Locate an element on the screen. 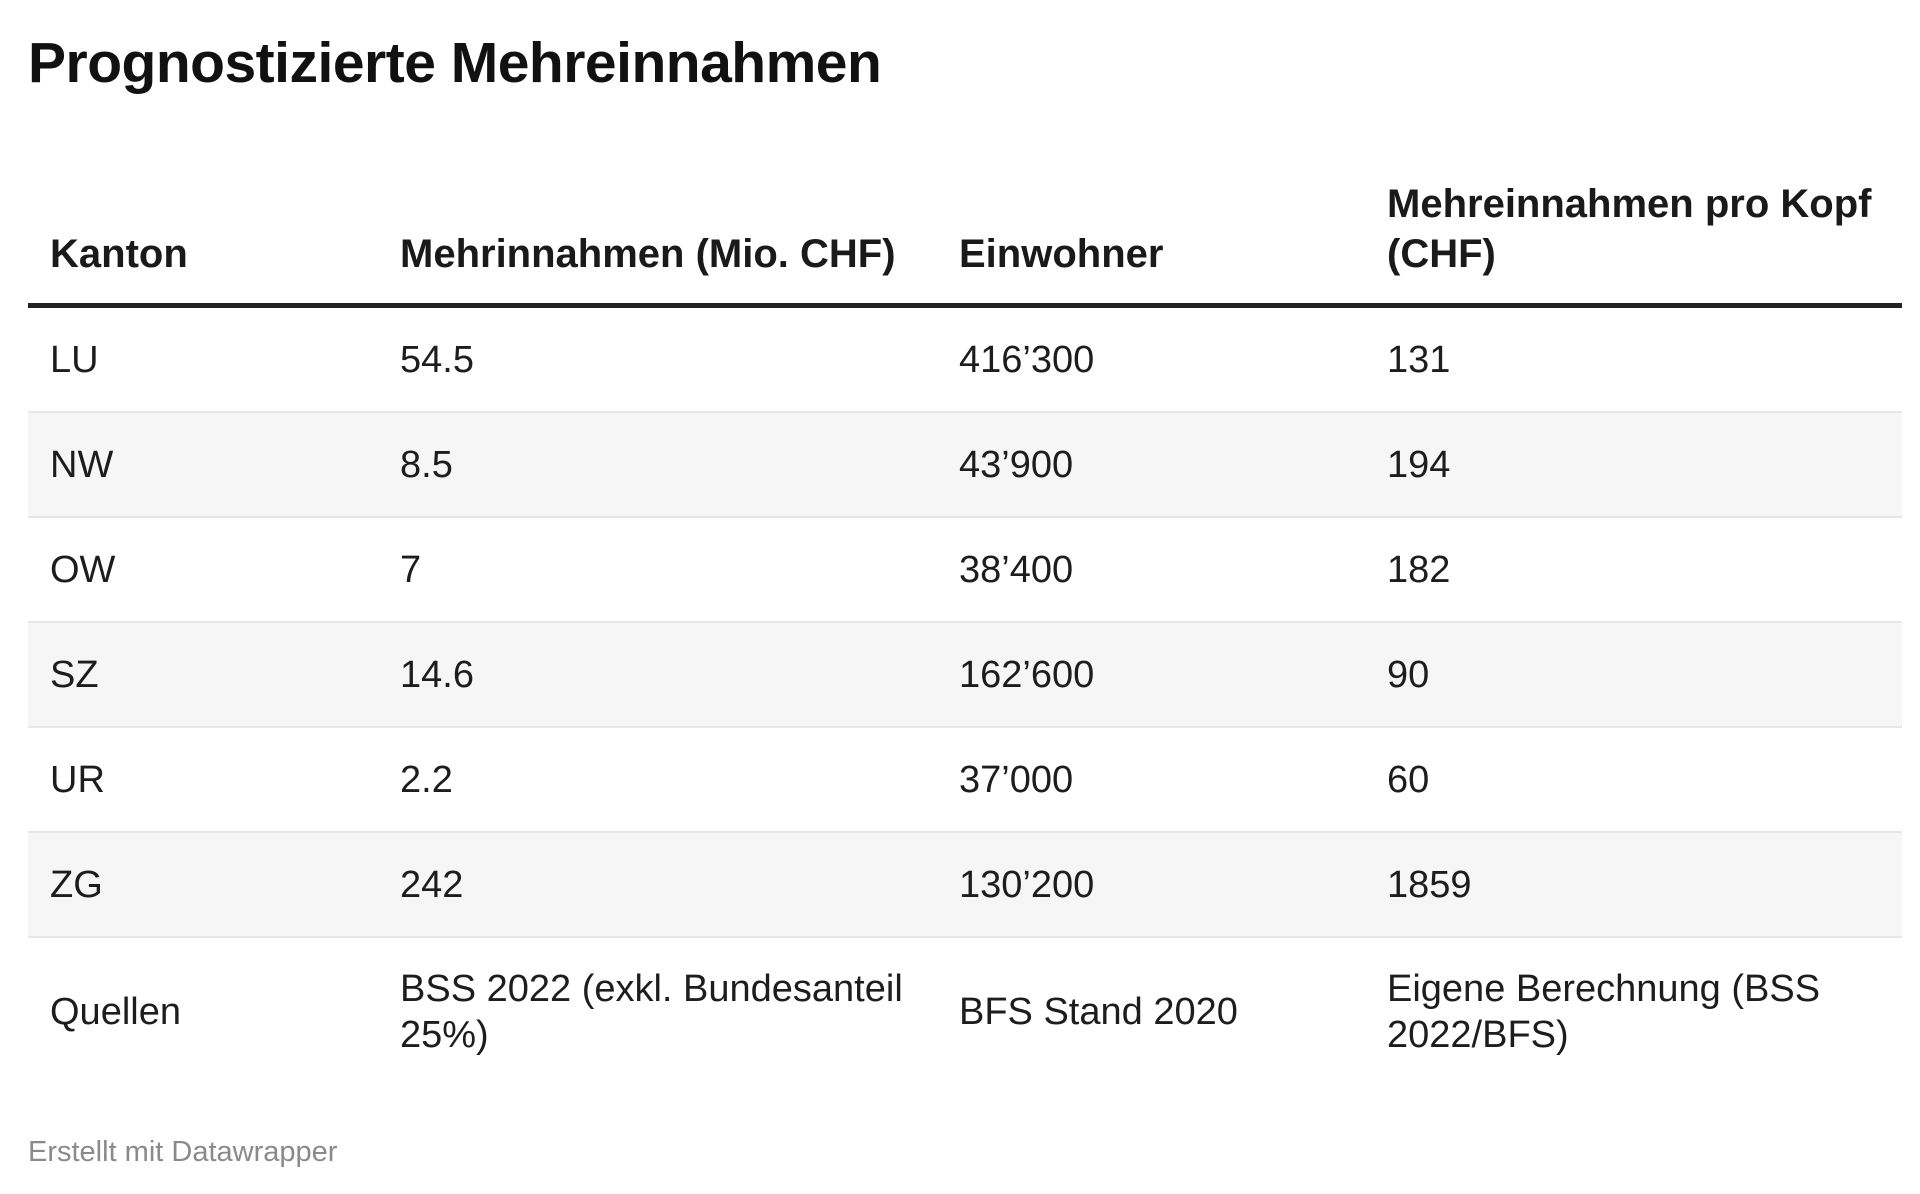 This screenshot has height=1194, width=1920. table-row: LU 54.5 416’300 131 is located at coordinates (965, 359).